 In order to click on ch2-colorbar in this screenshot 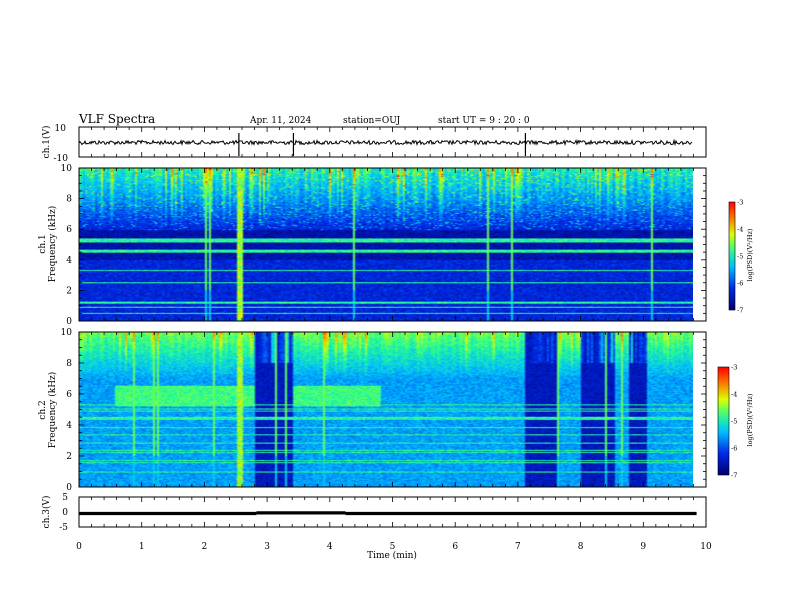, I will do `click(723, 421)`.